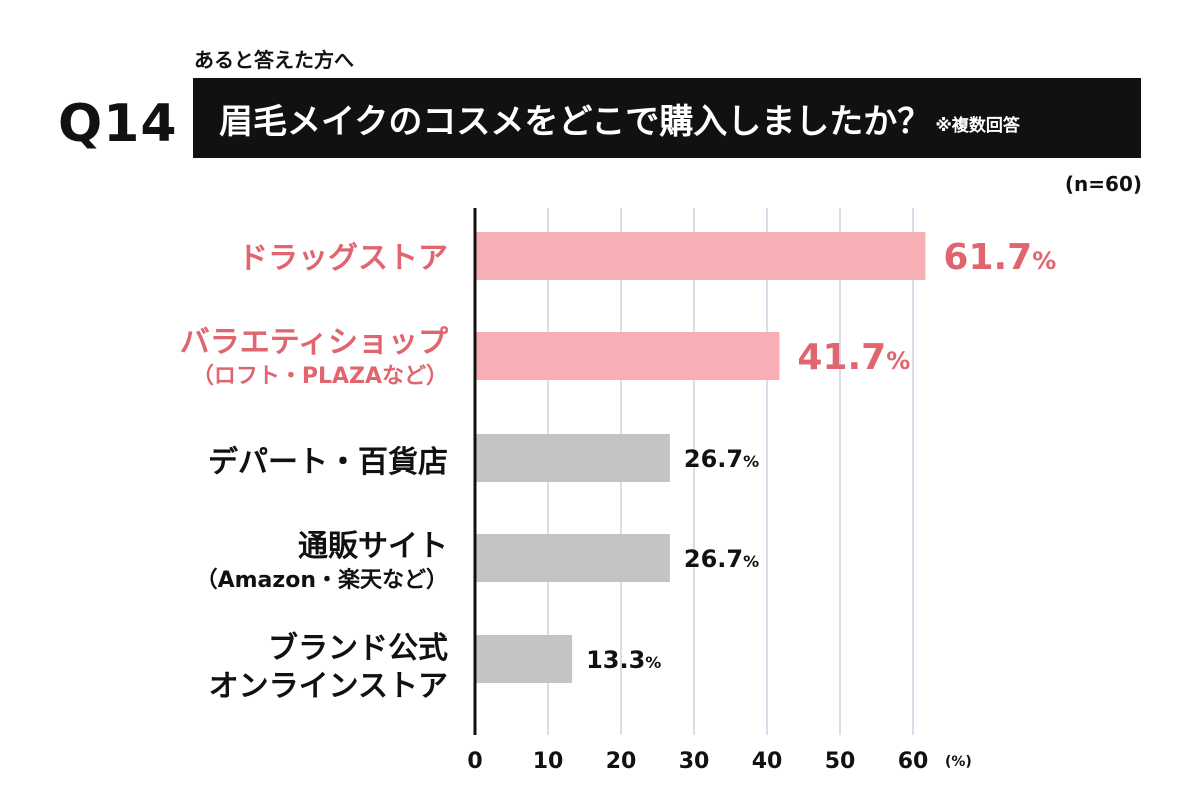 This screenshot has width=1200, height=810. Describe the element at coordinates (313, 342) in the screenshot. I see `category-label-main: バラエティショップ` at that location.